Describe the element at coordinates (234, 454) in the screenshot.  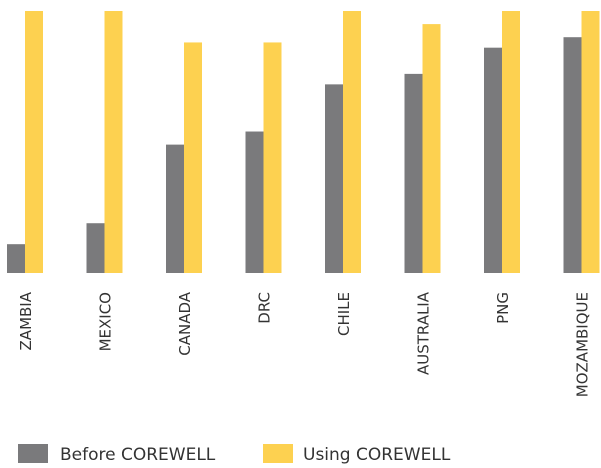
I see `legend: Before COREWELL Using COREWELL` at that location.